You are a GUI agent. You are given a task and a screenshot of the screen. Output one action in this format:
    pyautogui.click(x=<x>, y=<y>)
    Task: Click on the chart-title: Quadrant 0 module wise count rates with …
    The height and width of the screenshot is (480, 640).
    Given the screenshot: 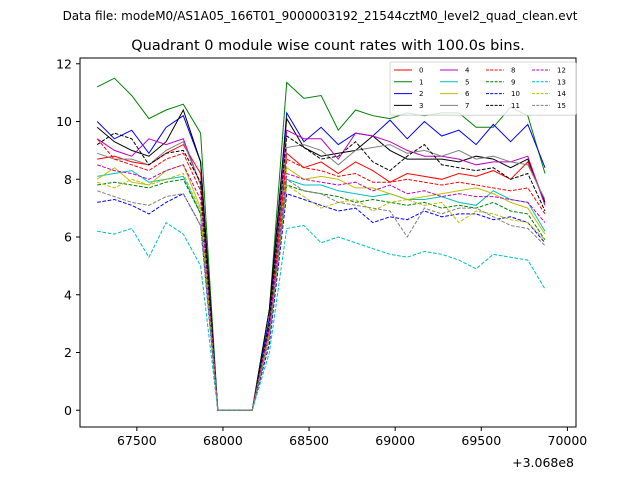 What is the action you would take?
    pyautogui.click(x=328, y=46)
    